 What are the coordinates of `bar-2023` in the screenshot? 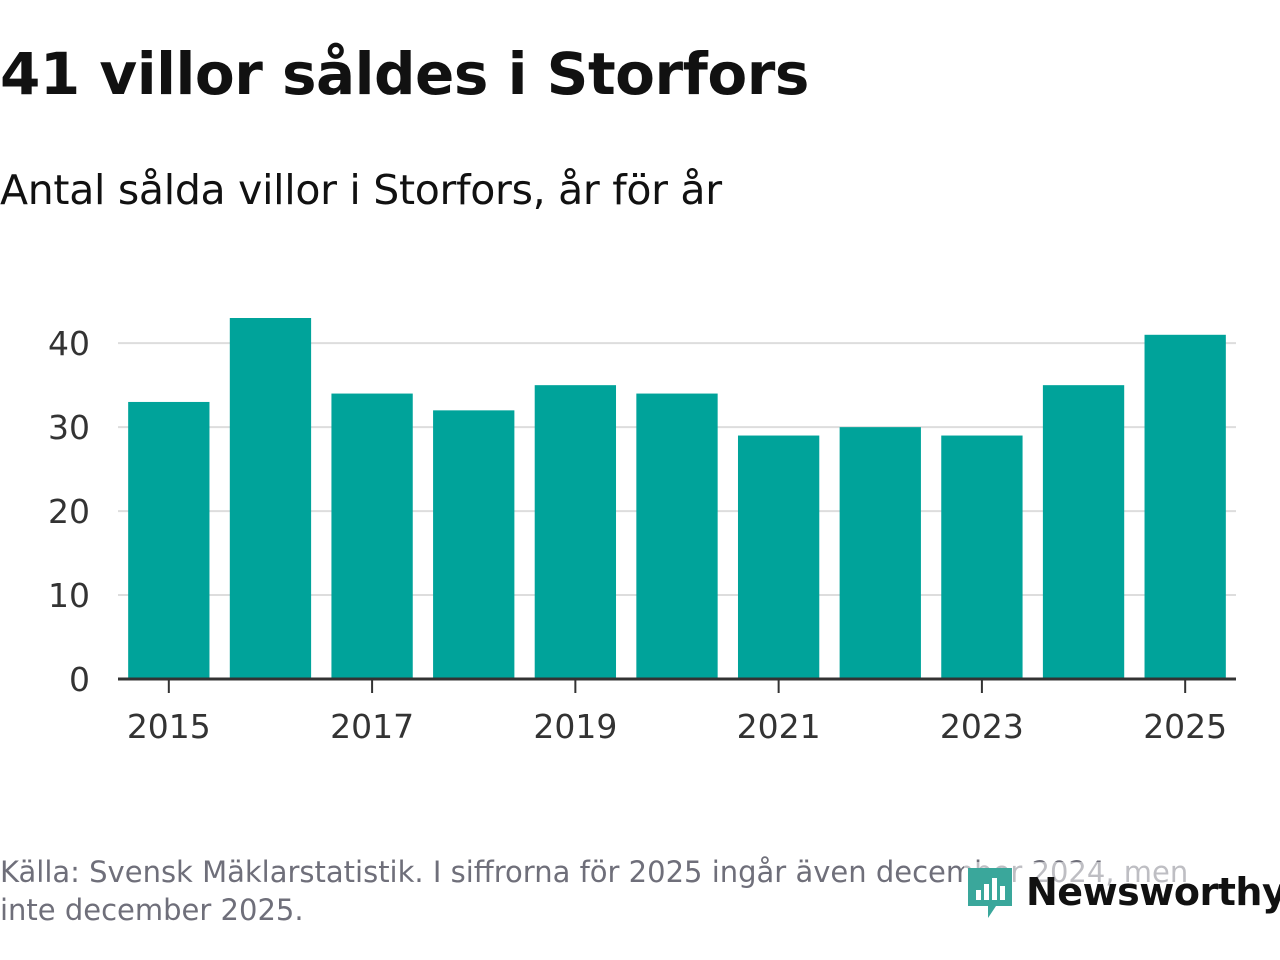 It's located at (982, 557).